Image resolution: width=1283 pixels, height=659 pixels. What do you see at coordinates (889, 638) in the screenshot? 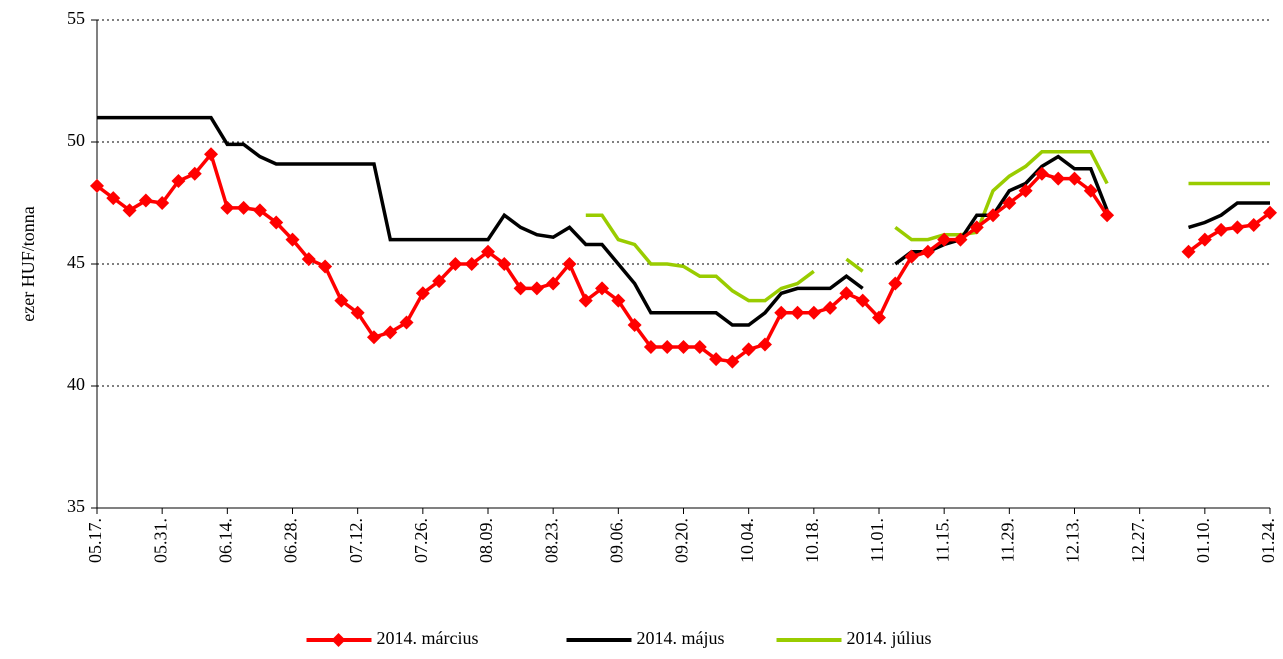
I see `legend-label: 2014. július` at bounding box center [889, 638].